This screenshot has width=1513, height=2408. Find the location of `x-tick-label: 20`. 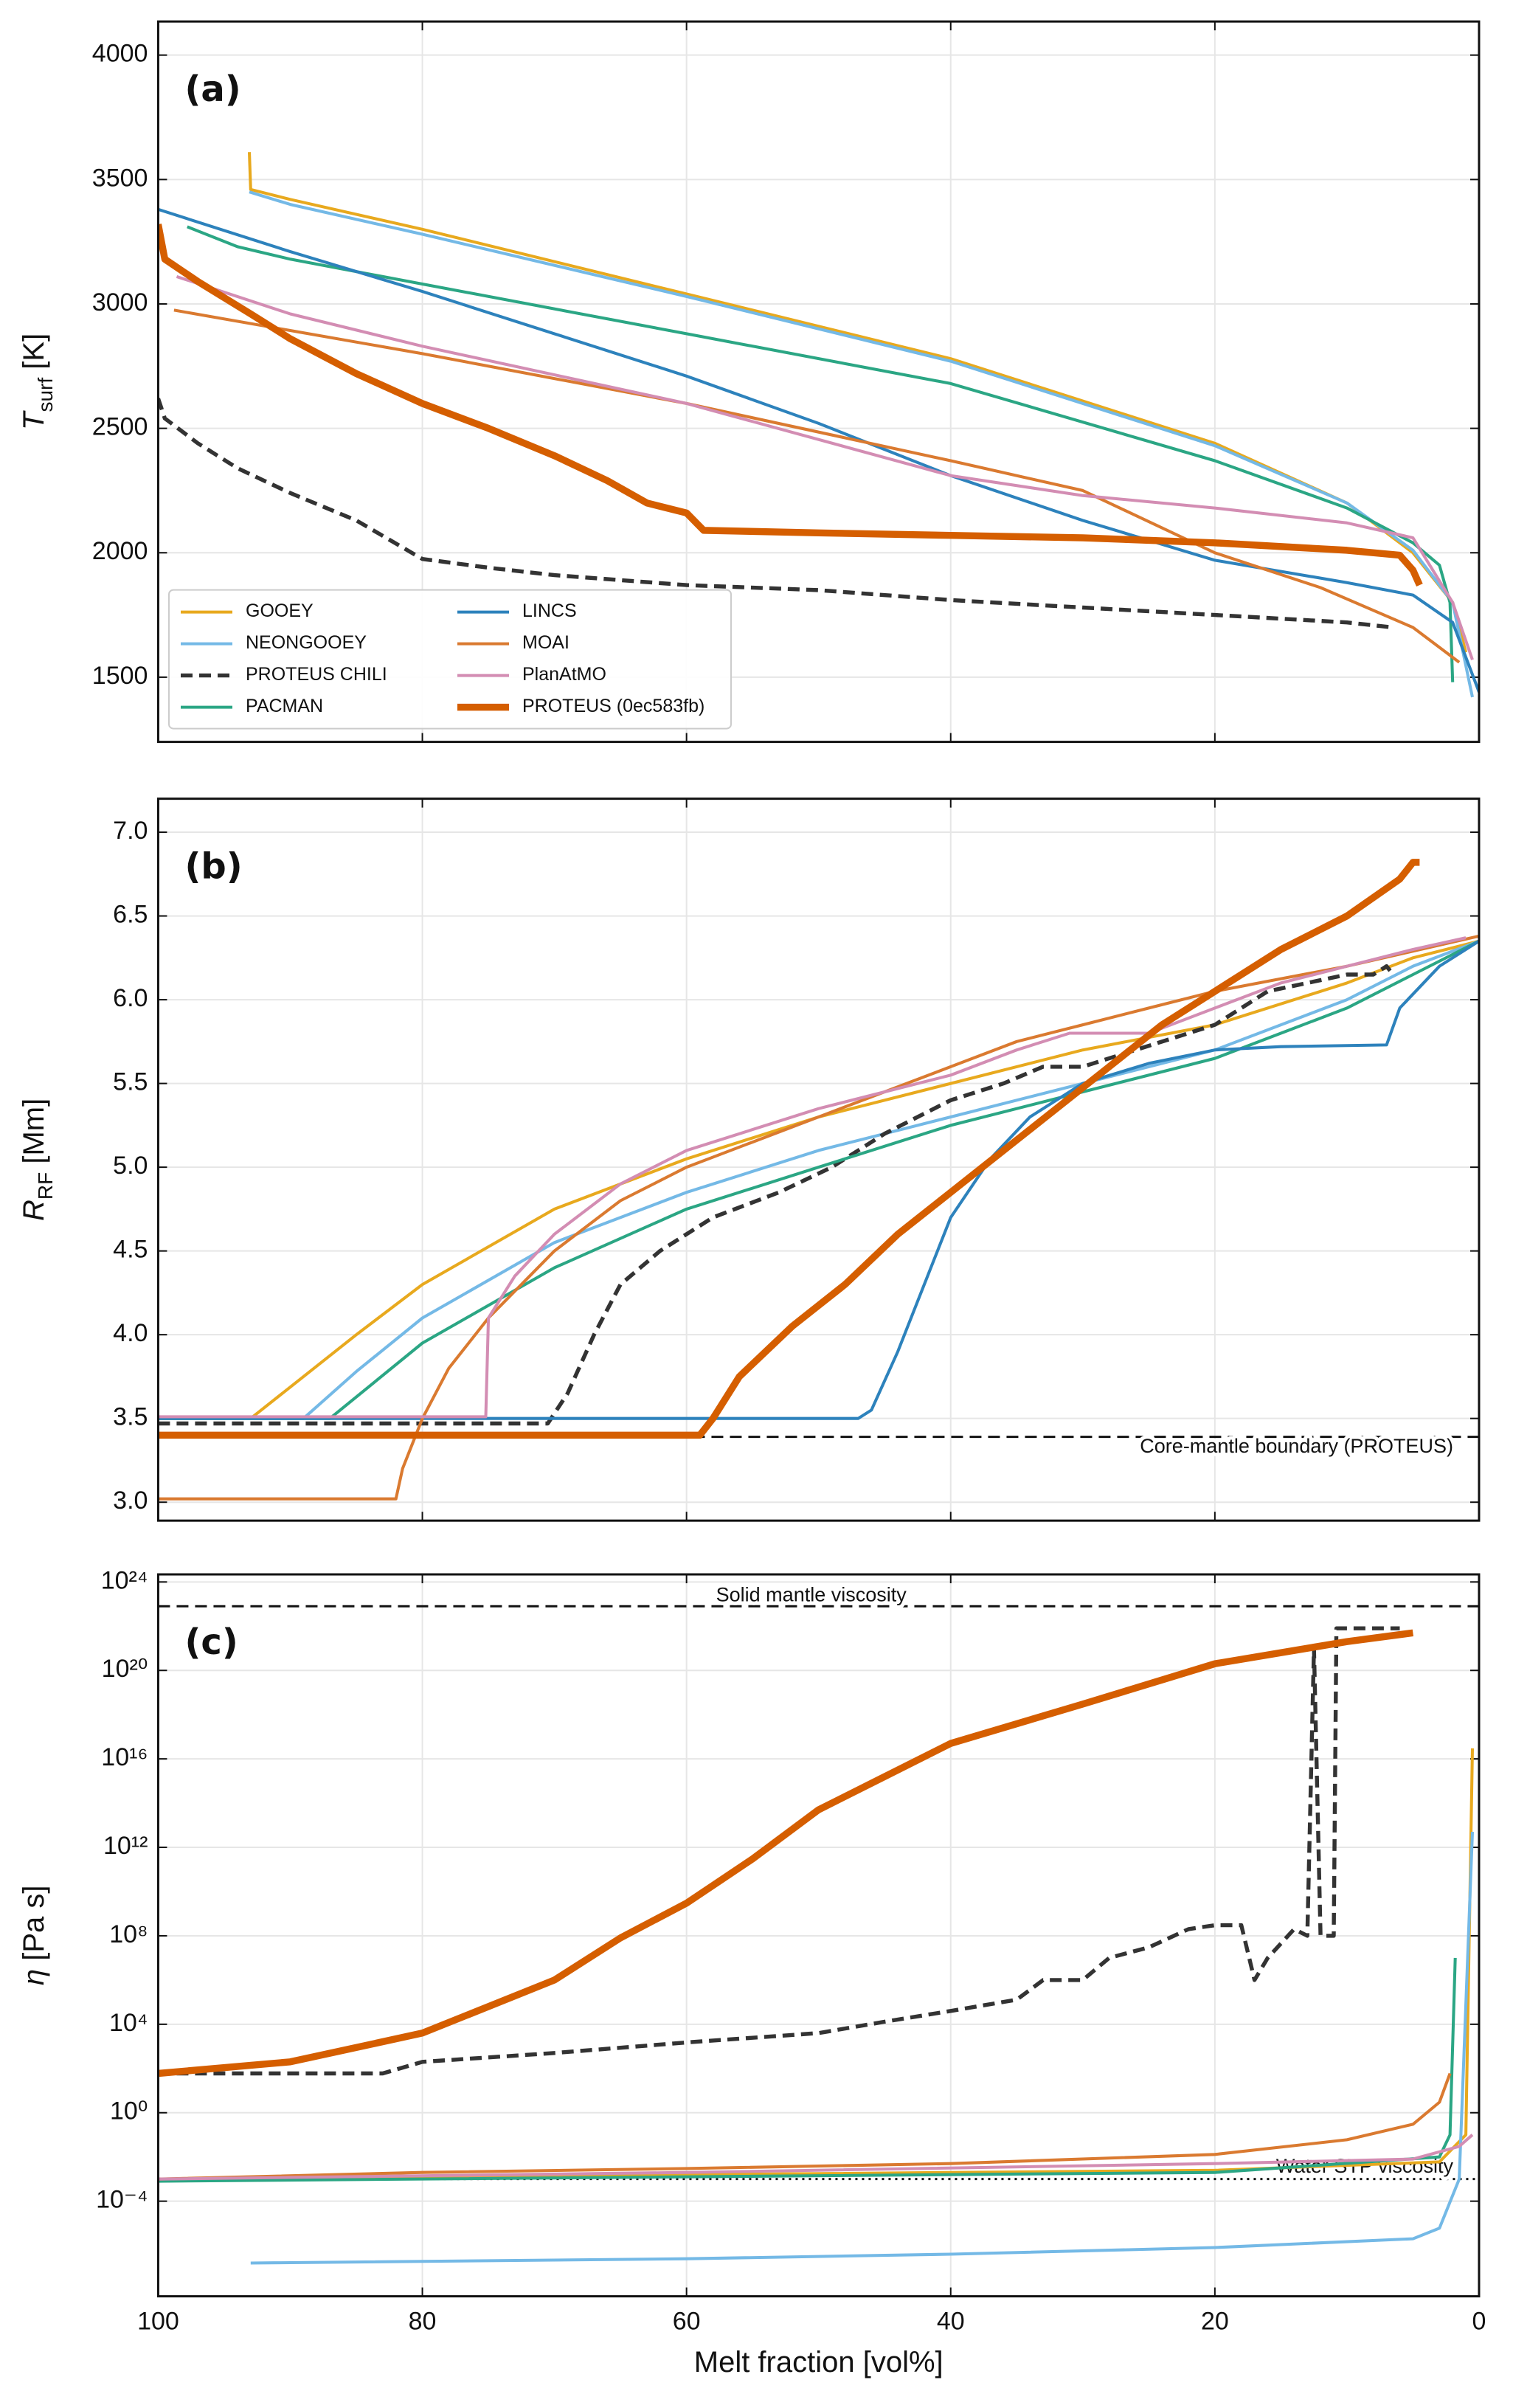

x-tick-label: 20 is located at coordinates (1215, 2322).